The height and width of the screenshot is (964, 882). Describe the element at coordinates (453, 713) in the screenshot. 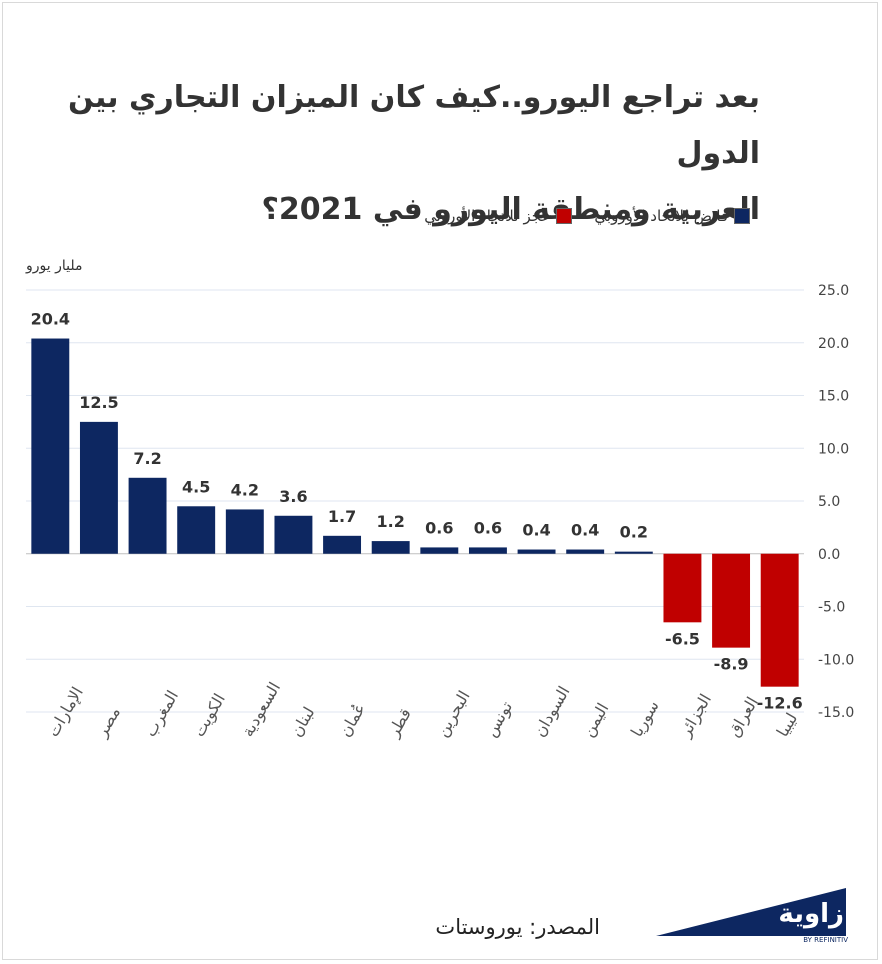

I see `category-label: البحرين` at that location.